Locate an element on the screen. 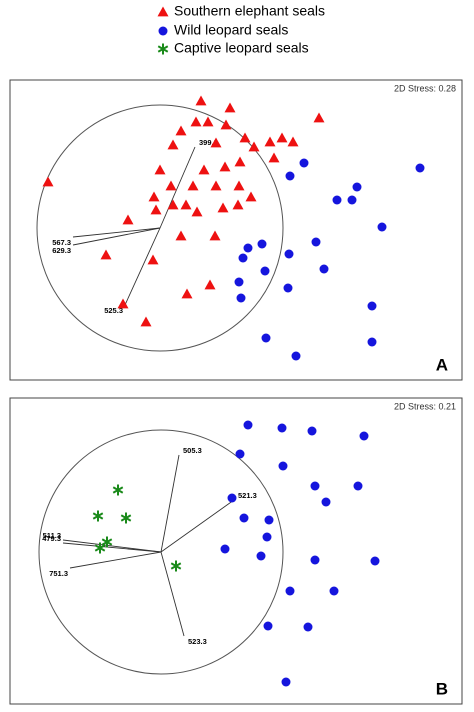 This screenshot has height=712, width=474. vector-label: 511.3 is located at coordinates (52, 535).